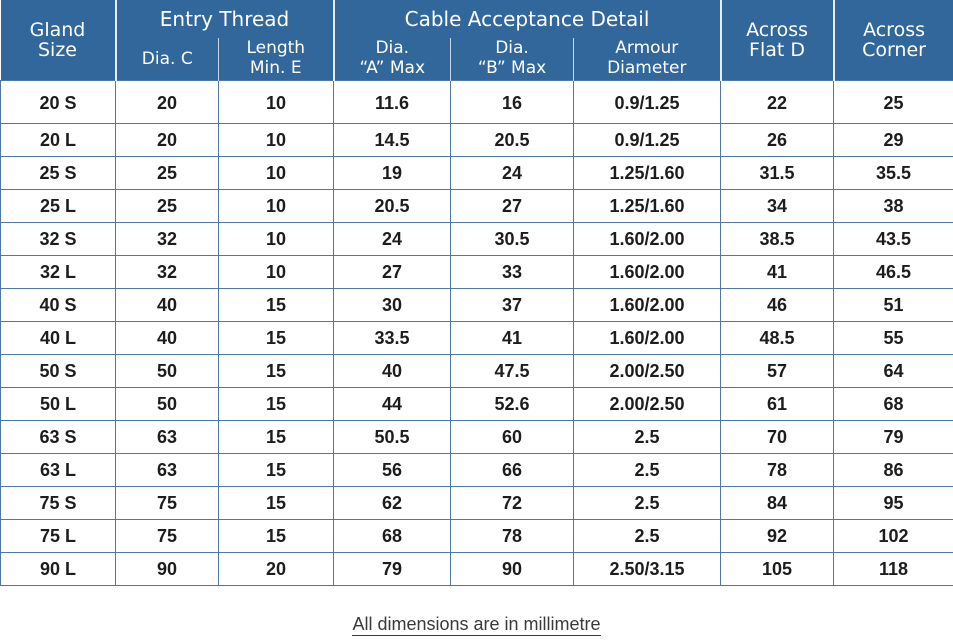 The width and height of the screenshot is (953, 640). Describe the element at coordinates (777, 536) in the screenshot. I see `table-cell: 92` at that location.